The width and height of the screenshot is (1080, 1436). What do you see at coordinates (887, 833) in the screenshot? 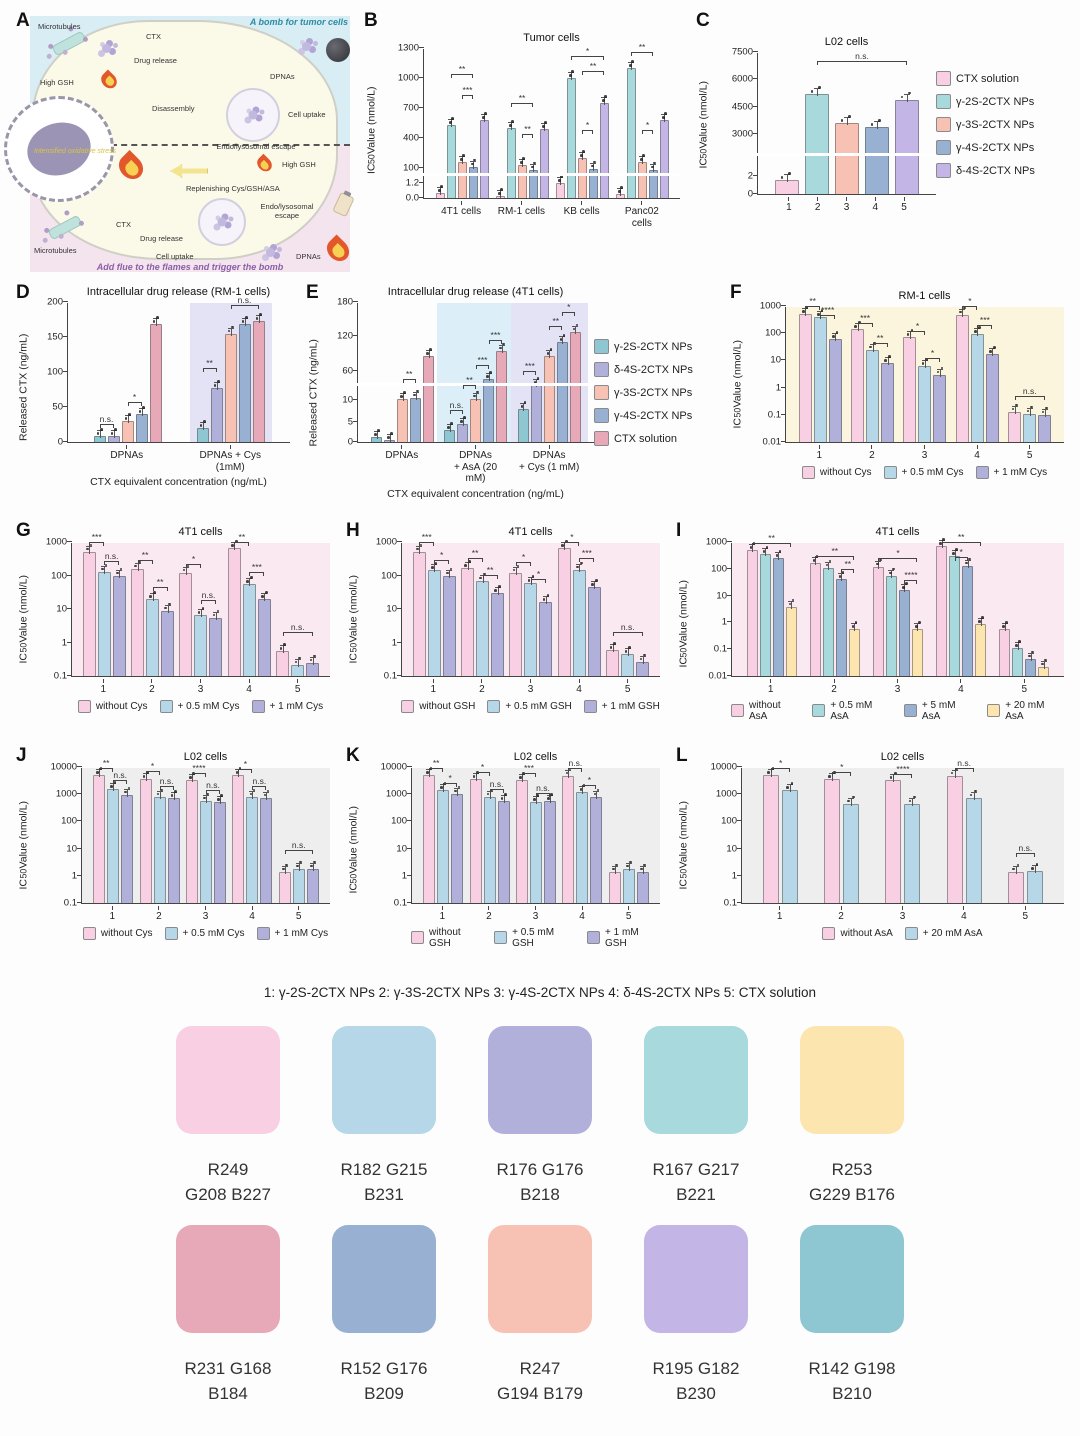
I see `plot-area: 0.1 1 10 100 1000 10000 * * **** n.s. n.s.` at bounding box center [887, 833].